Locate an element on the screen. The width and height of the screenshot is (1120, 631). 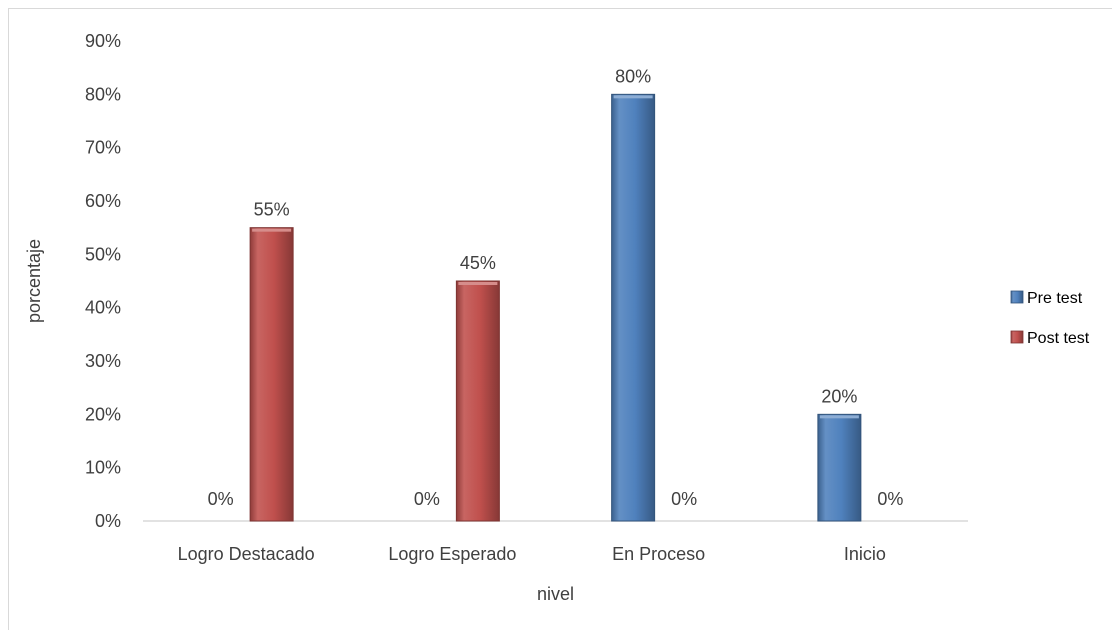
y-tick-label: 50% is located at coordinates (103, 254).